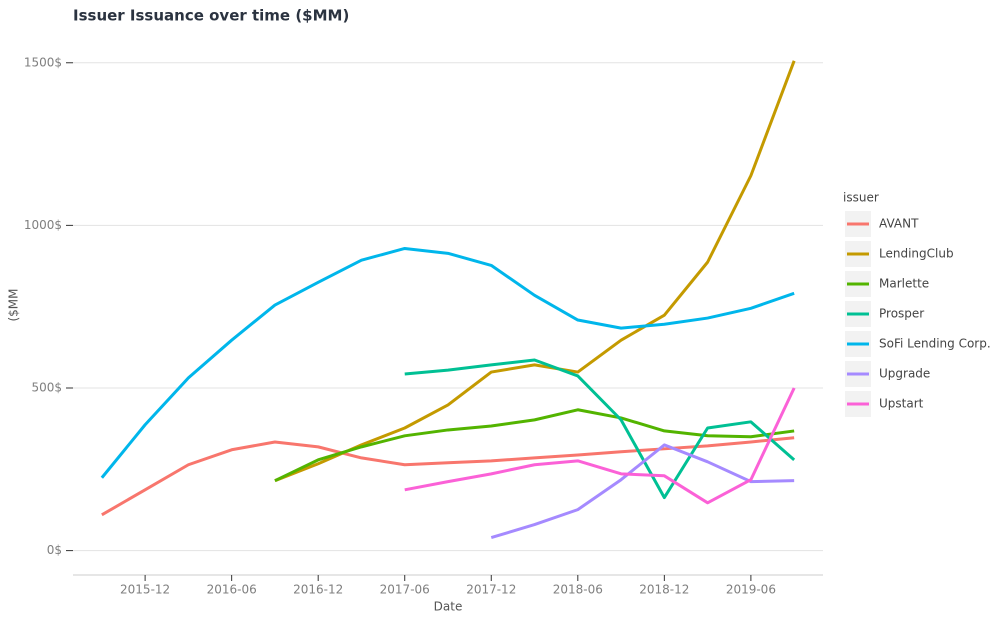 Image resolution: width=1000 pixels, height=625 pixels. I want to click on x-tick-label: 2018-06, so click(578, 590).